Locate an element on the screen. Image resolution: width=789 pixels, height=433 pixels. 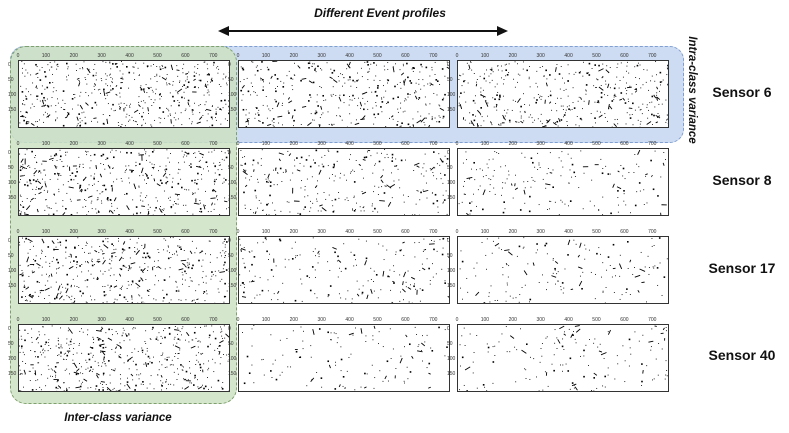
double-arrow-icon is located at coordinates (363, 31).